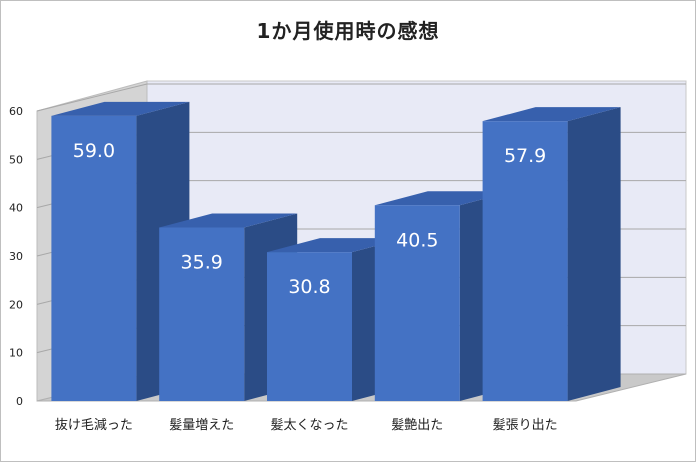 The height and width of the screenshot is (462, 696). What do you see at coordinates (16, 159) in the screenshot?
I see `y-tick-label: 50` at bounding box center [16, 159].